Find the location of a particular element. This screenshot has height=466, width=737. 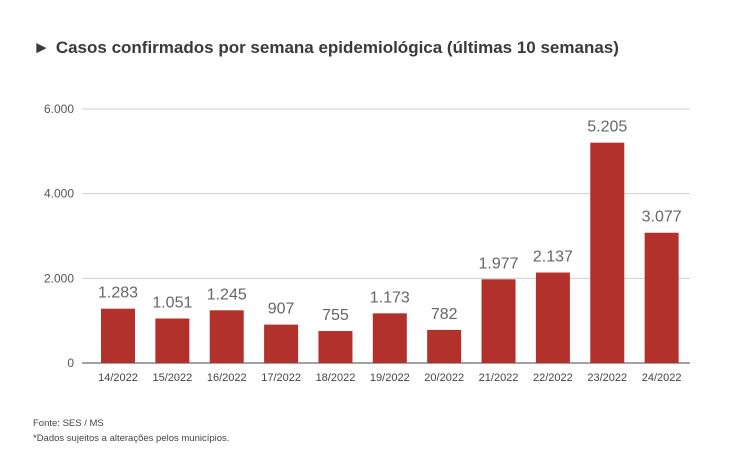

x-tick-label: 24/2022 is located at coordinates (662, 378).